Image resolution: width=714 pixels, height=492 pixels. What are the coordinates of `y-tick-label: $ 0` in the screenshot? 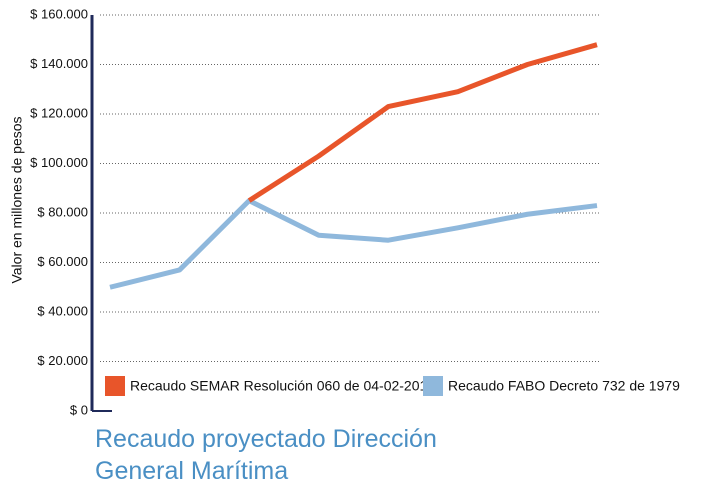 It's located at (79, 409).